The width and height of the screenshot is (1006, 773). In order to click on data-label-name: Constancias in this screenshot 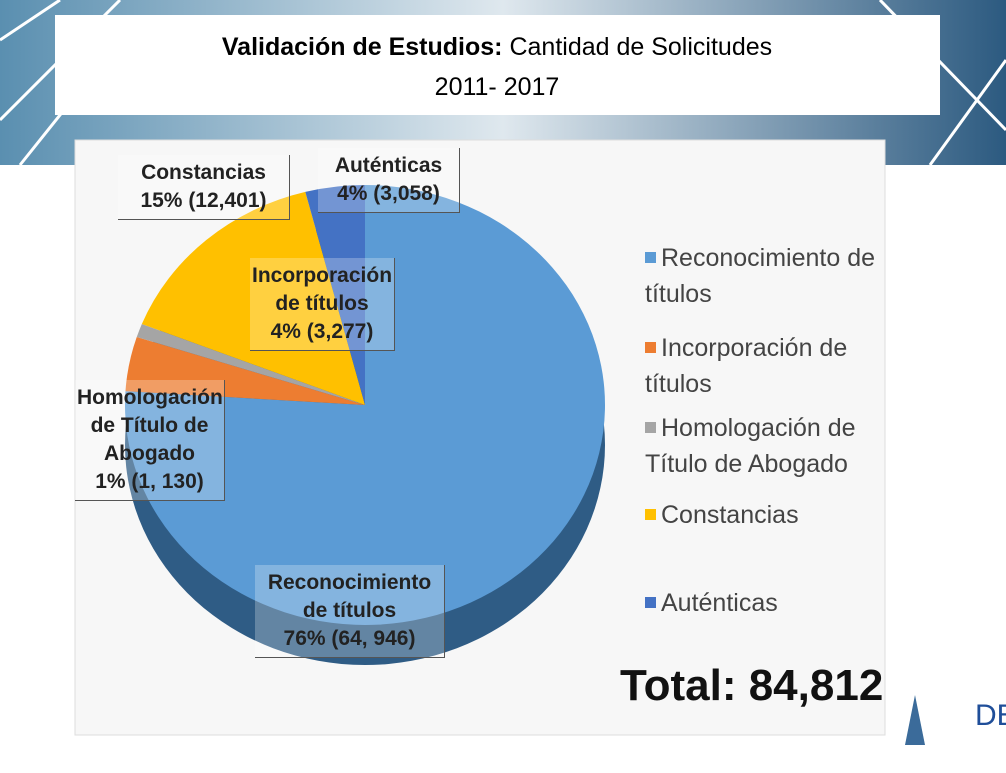, I will do `click(203, 172)`.